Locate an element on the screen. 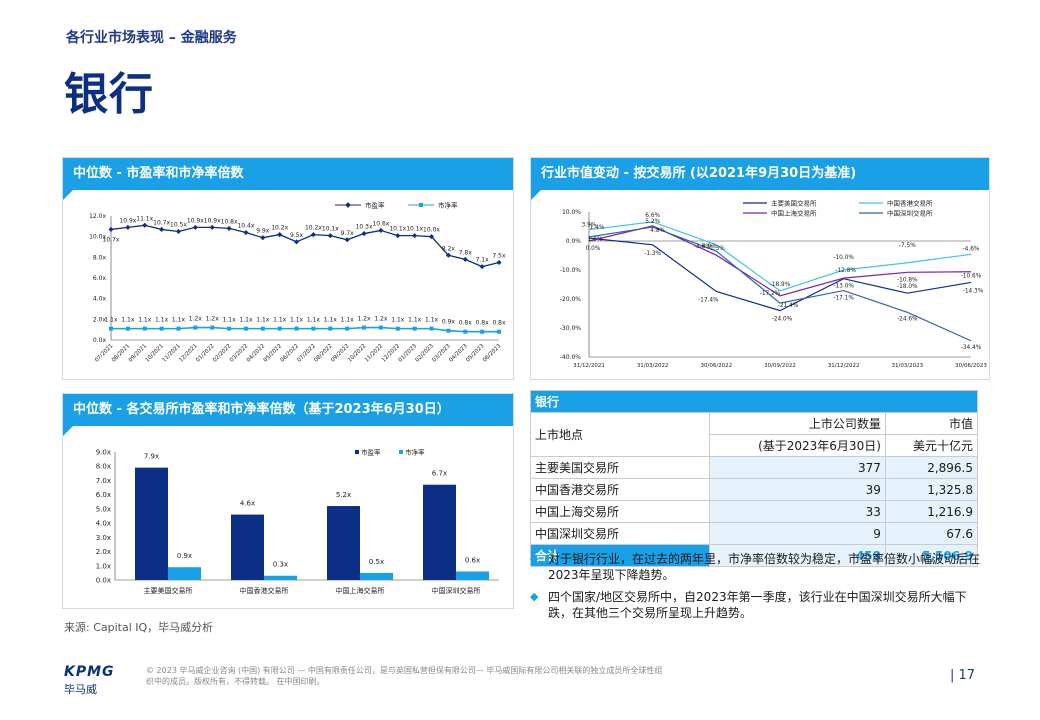 The width and height of the screenshot is (1040, 720). pe-data-label: 10.7x is located at coordinates (161, 222).